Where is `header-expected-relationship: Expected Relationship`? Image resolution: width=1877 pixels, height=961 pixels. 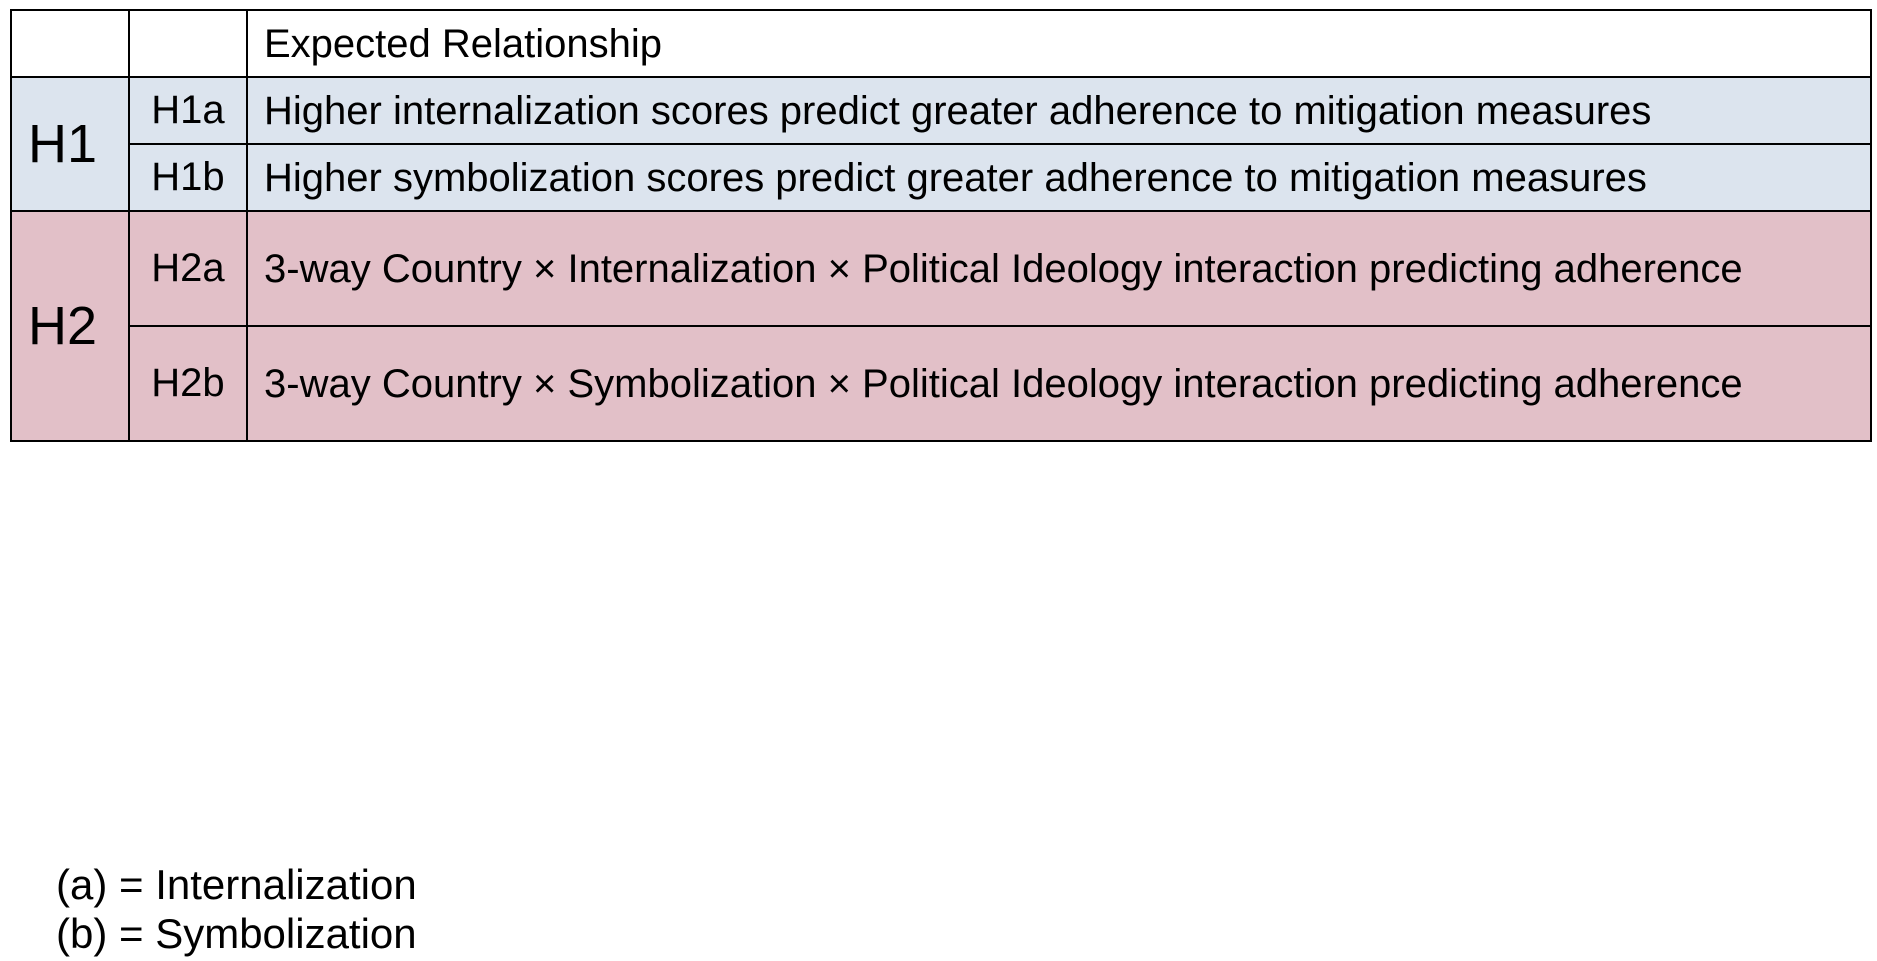 header-expected-relationship: Expected Relationship is located at coordinates (1059, 43).